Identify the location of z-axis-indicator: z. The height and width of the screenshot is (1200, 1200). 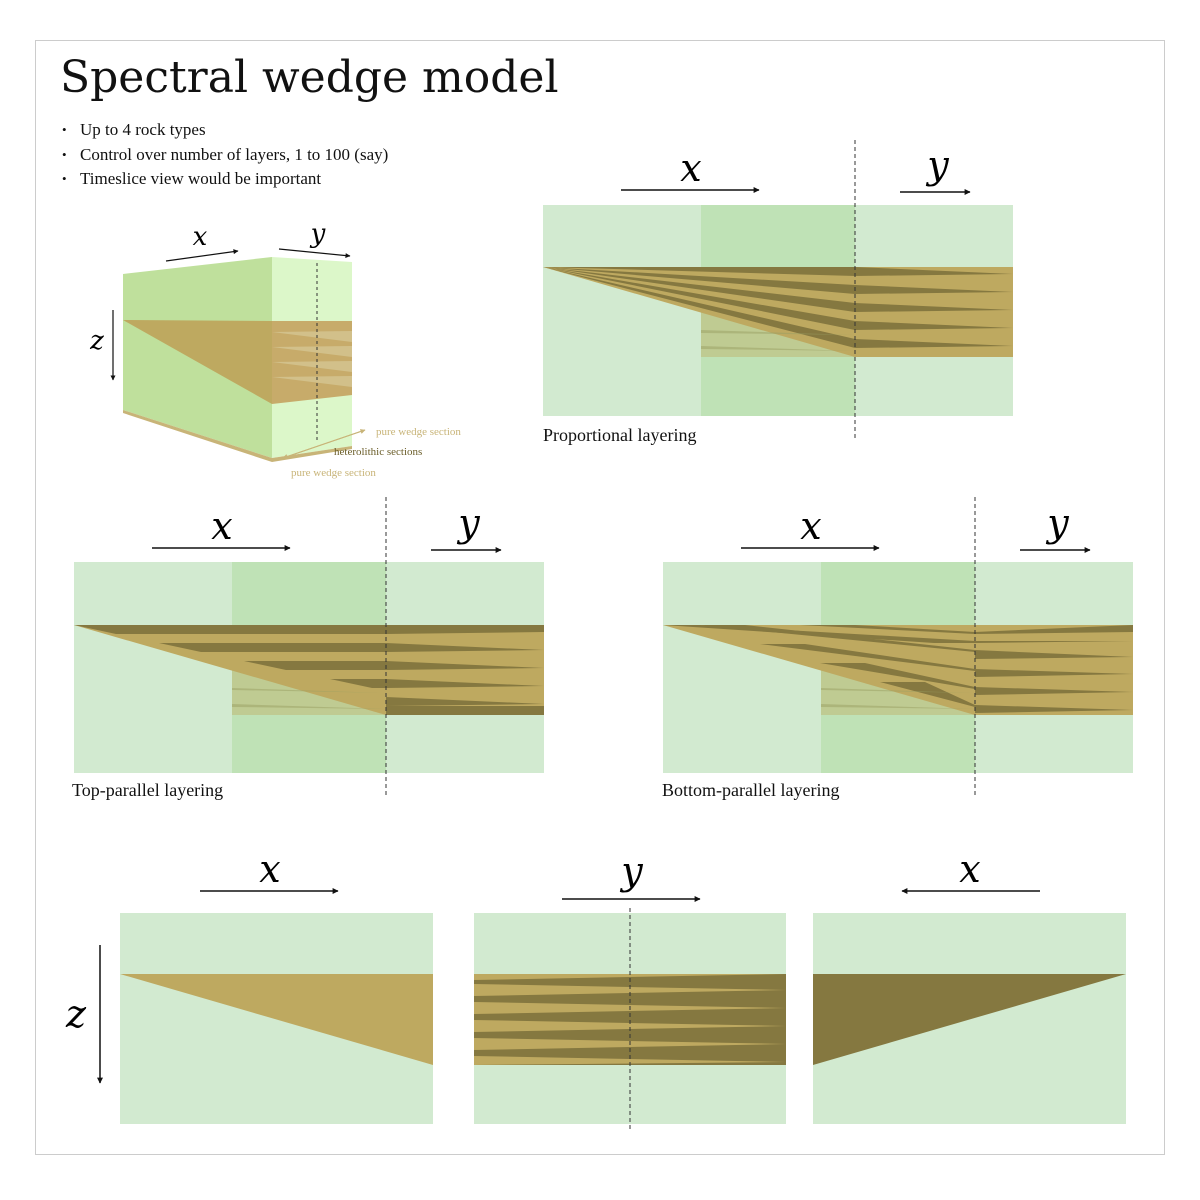
(84, 1014).